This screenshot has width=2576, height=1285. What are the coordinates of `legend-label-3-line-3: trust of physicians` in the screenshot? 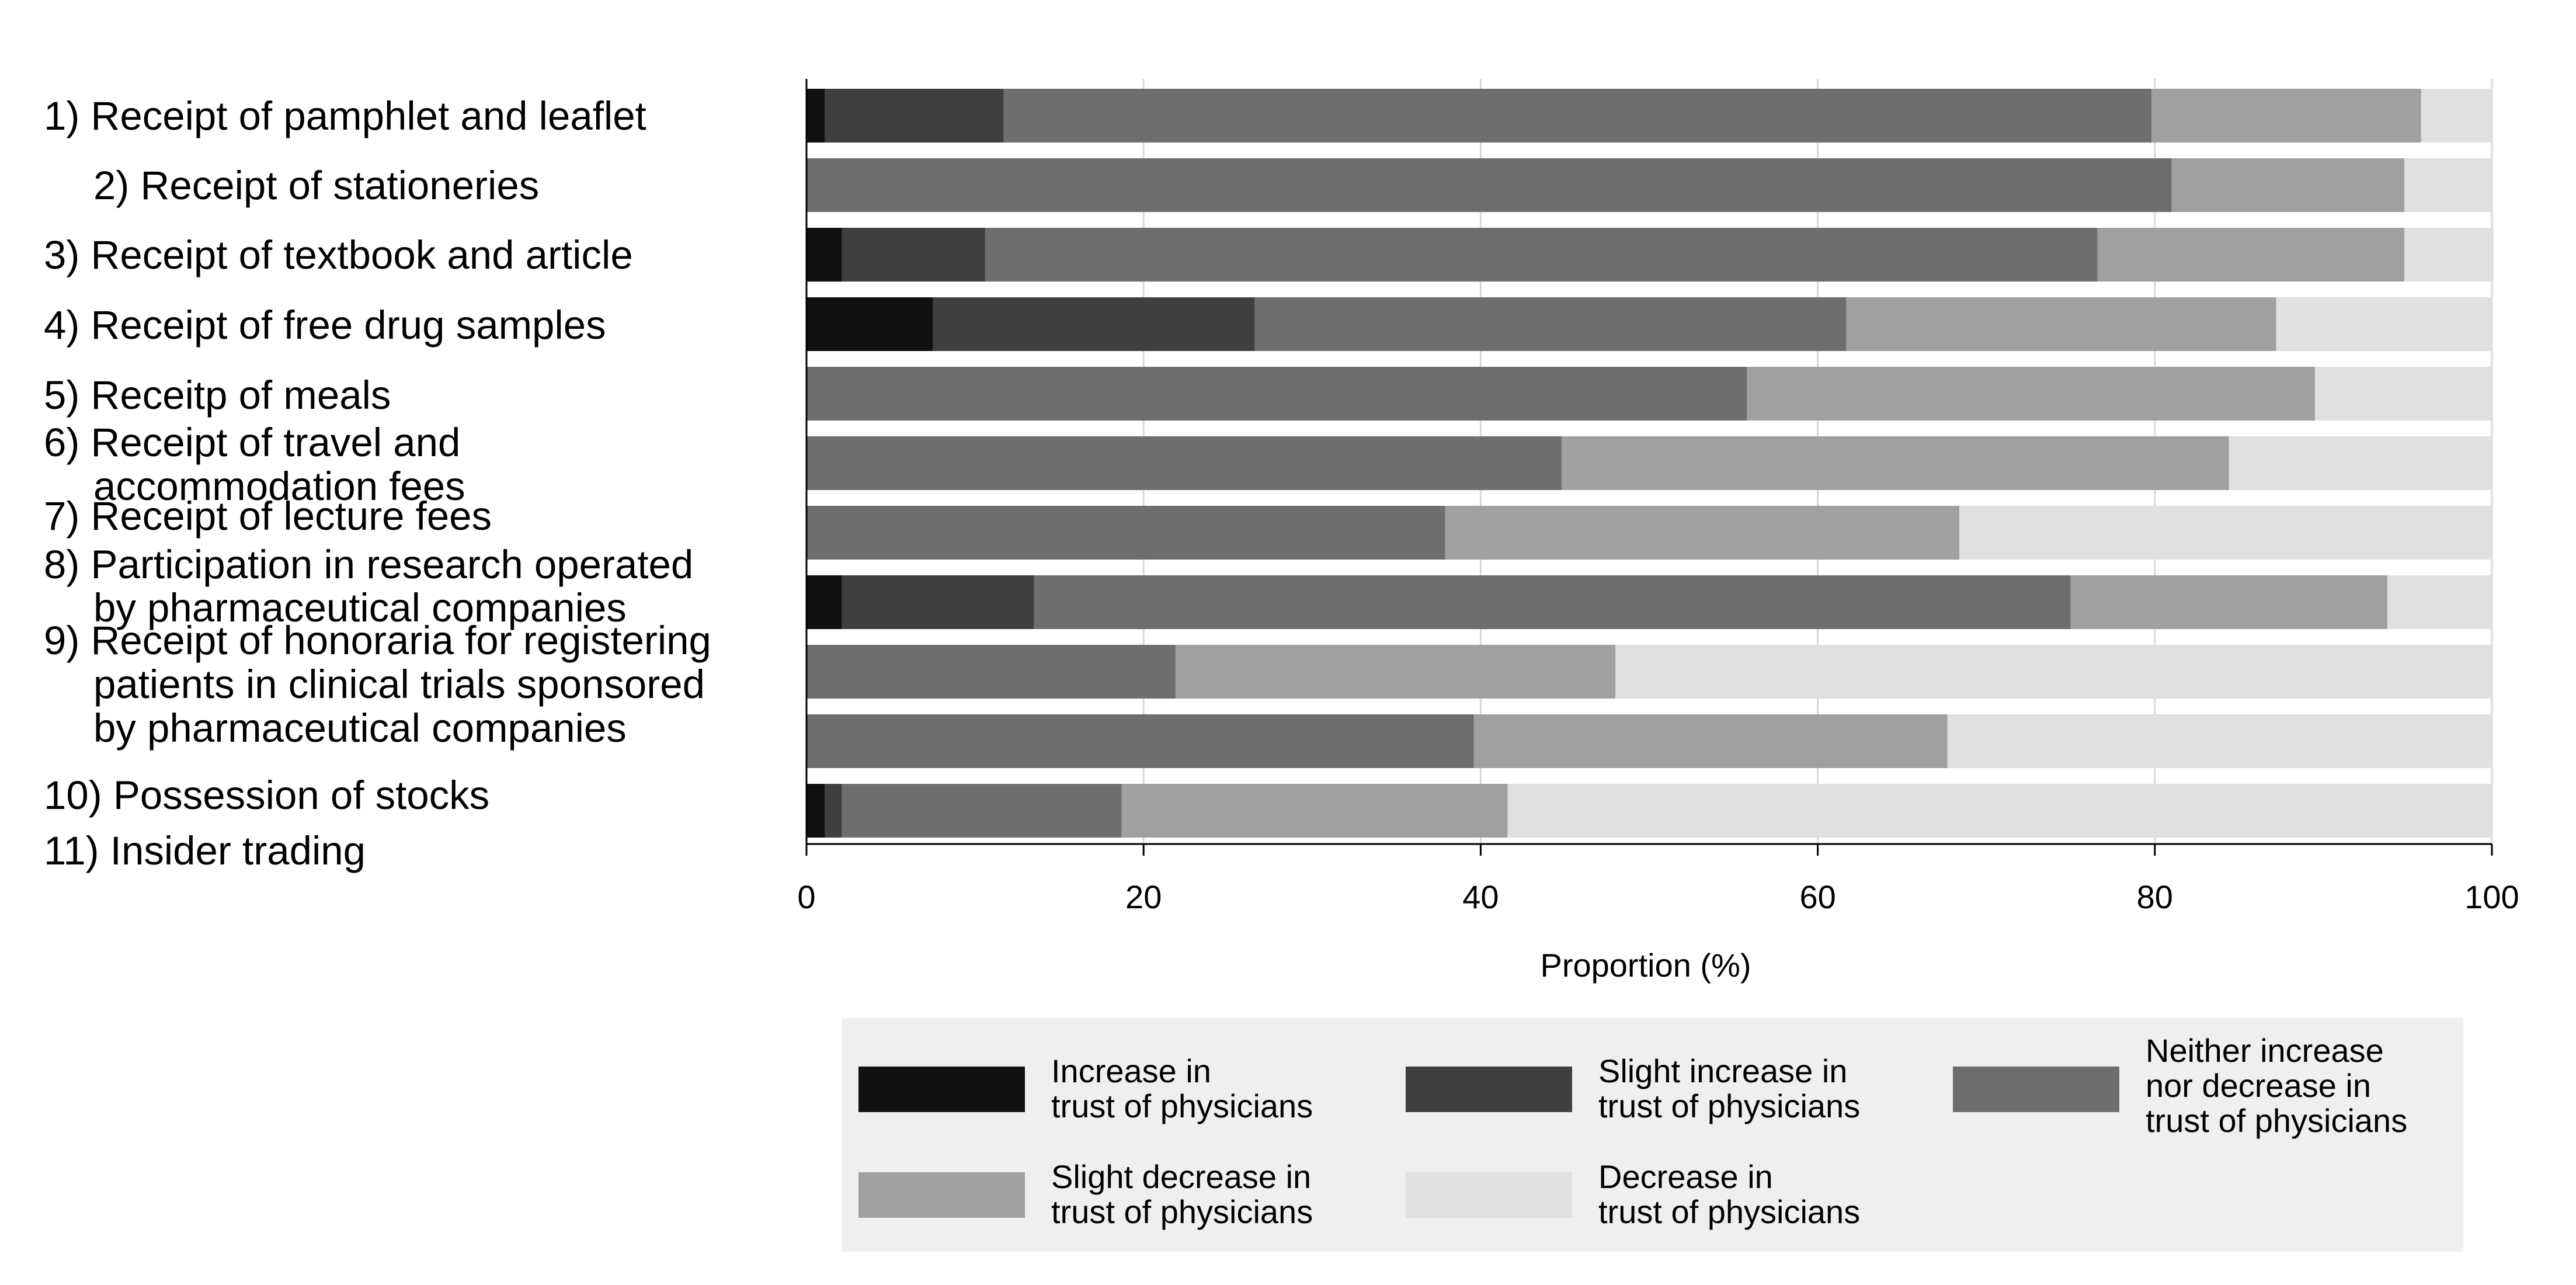 It's located at (2276, 1120).